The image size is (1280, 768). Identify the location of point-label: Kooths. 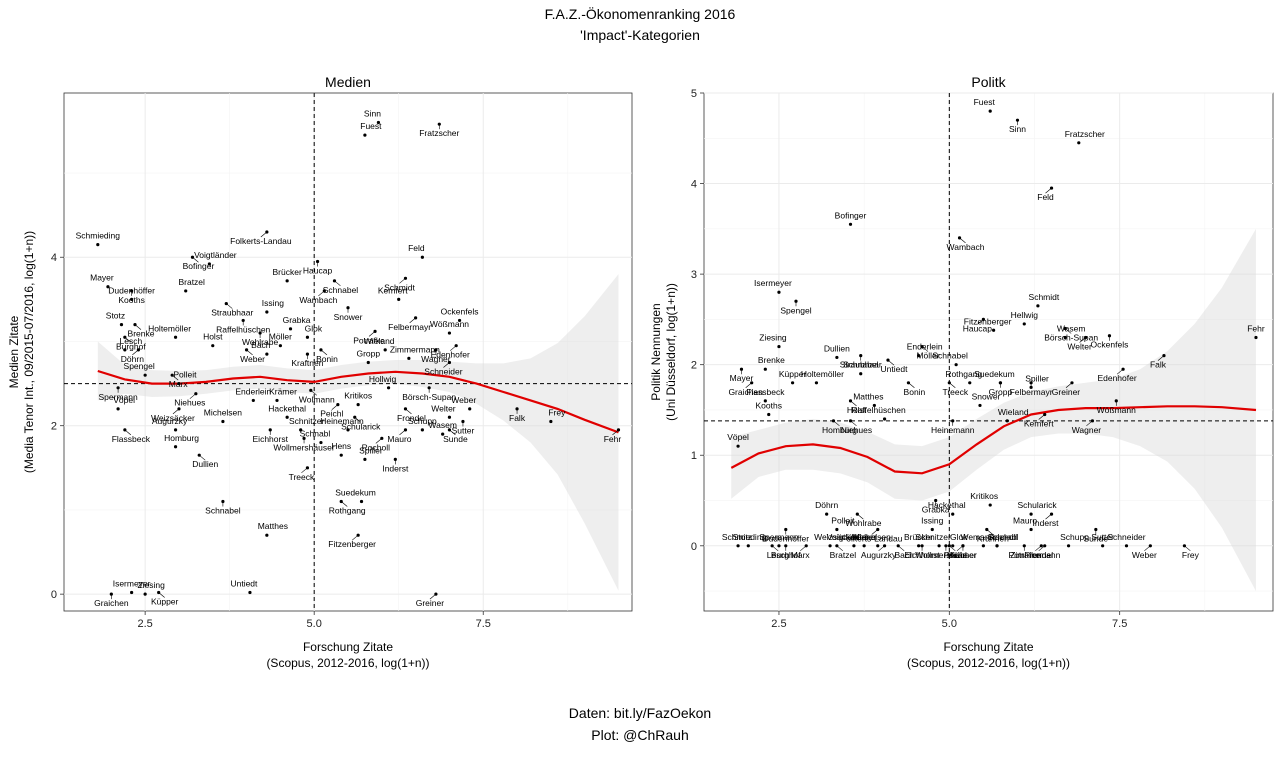
(769, 405).